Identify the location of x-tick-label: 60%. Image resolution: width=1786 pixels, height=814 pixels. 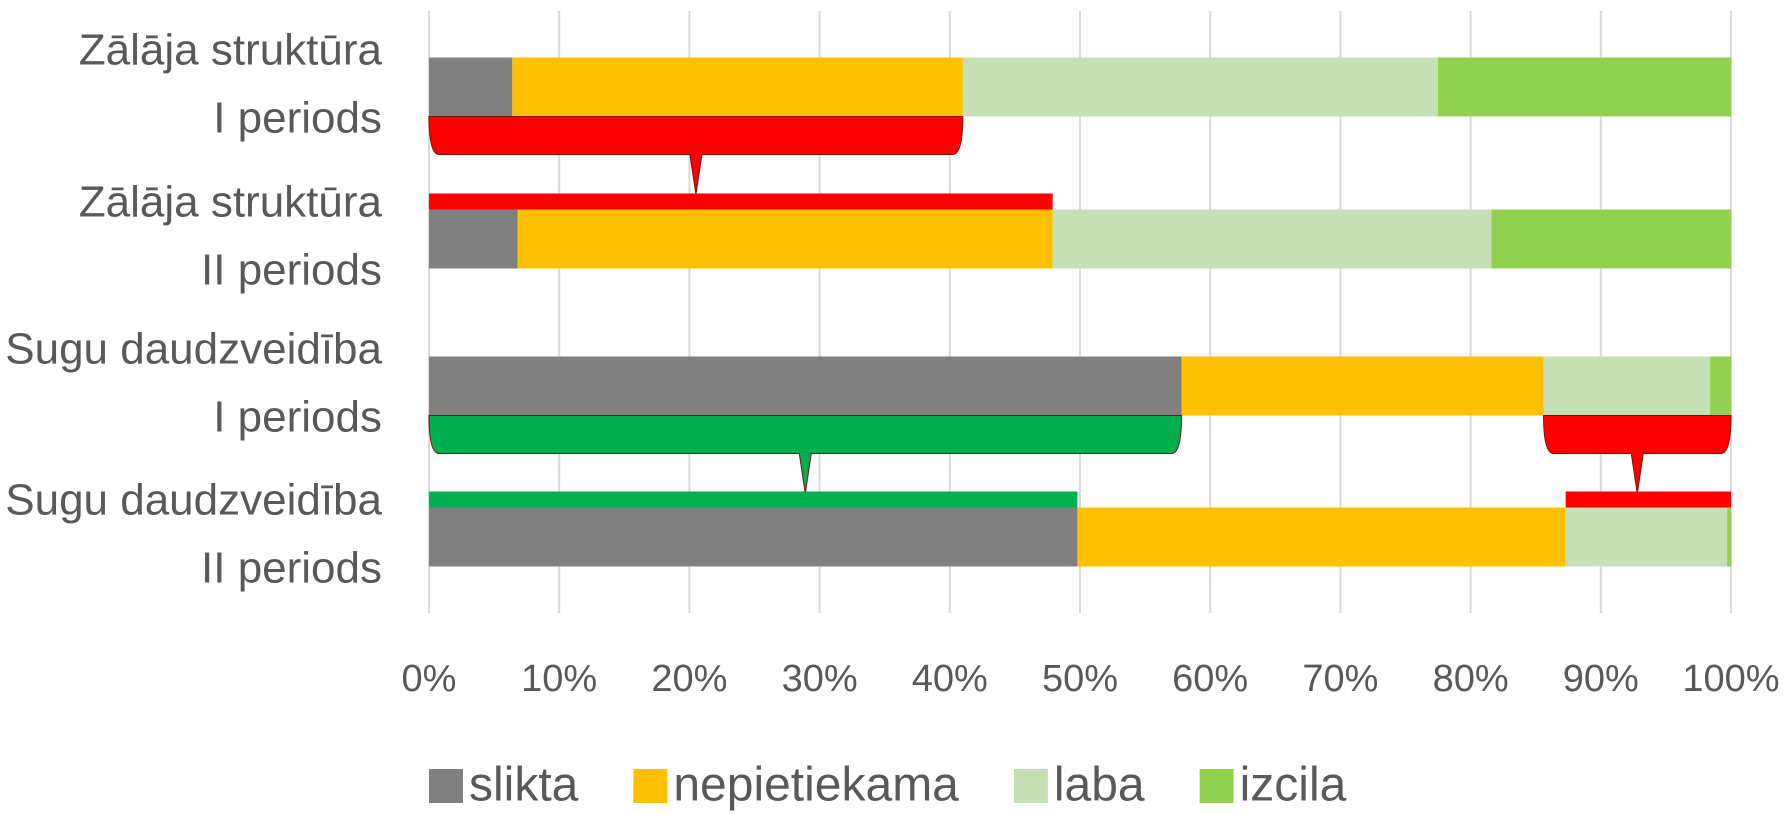
(1210, 679).